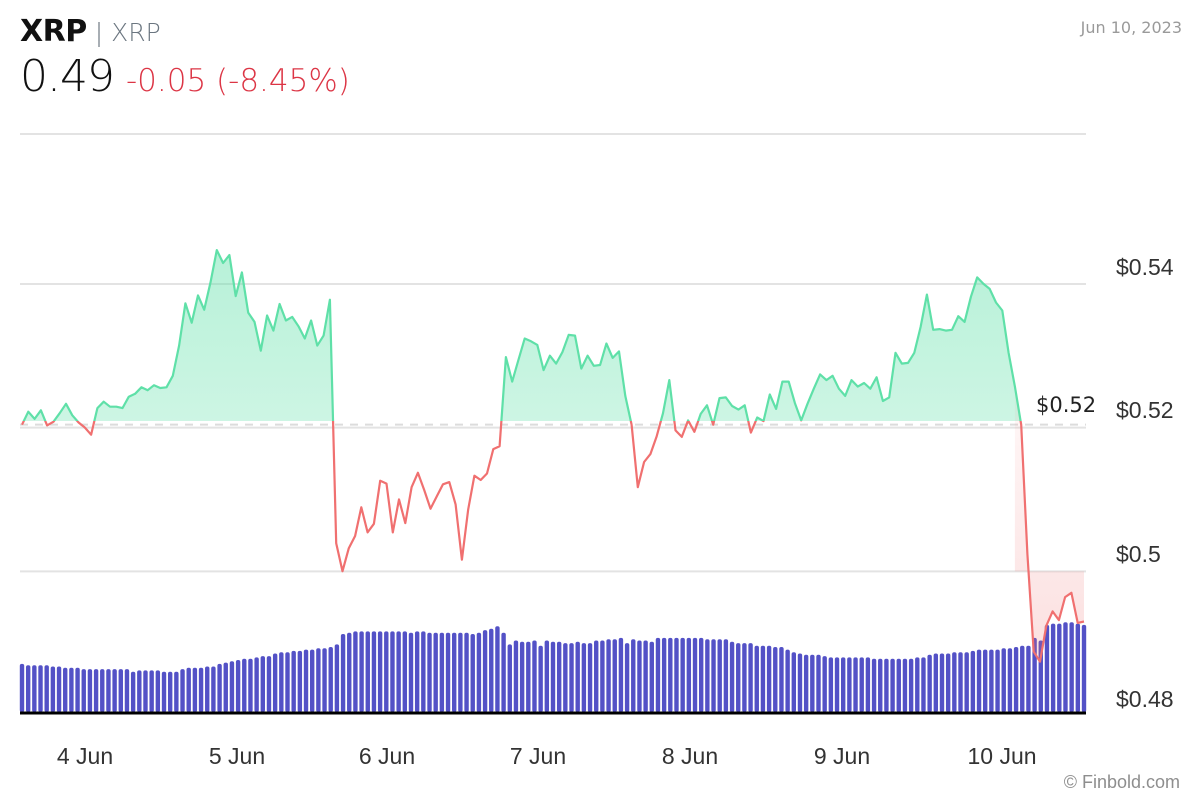 The height and width of the screenshot is (800, 1200). What do you see at coordinates (1145, 267) in the screenshot?
I see `y-tick-label: $0.54` at bounding box center [1145, 267].